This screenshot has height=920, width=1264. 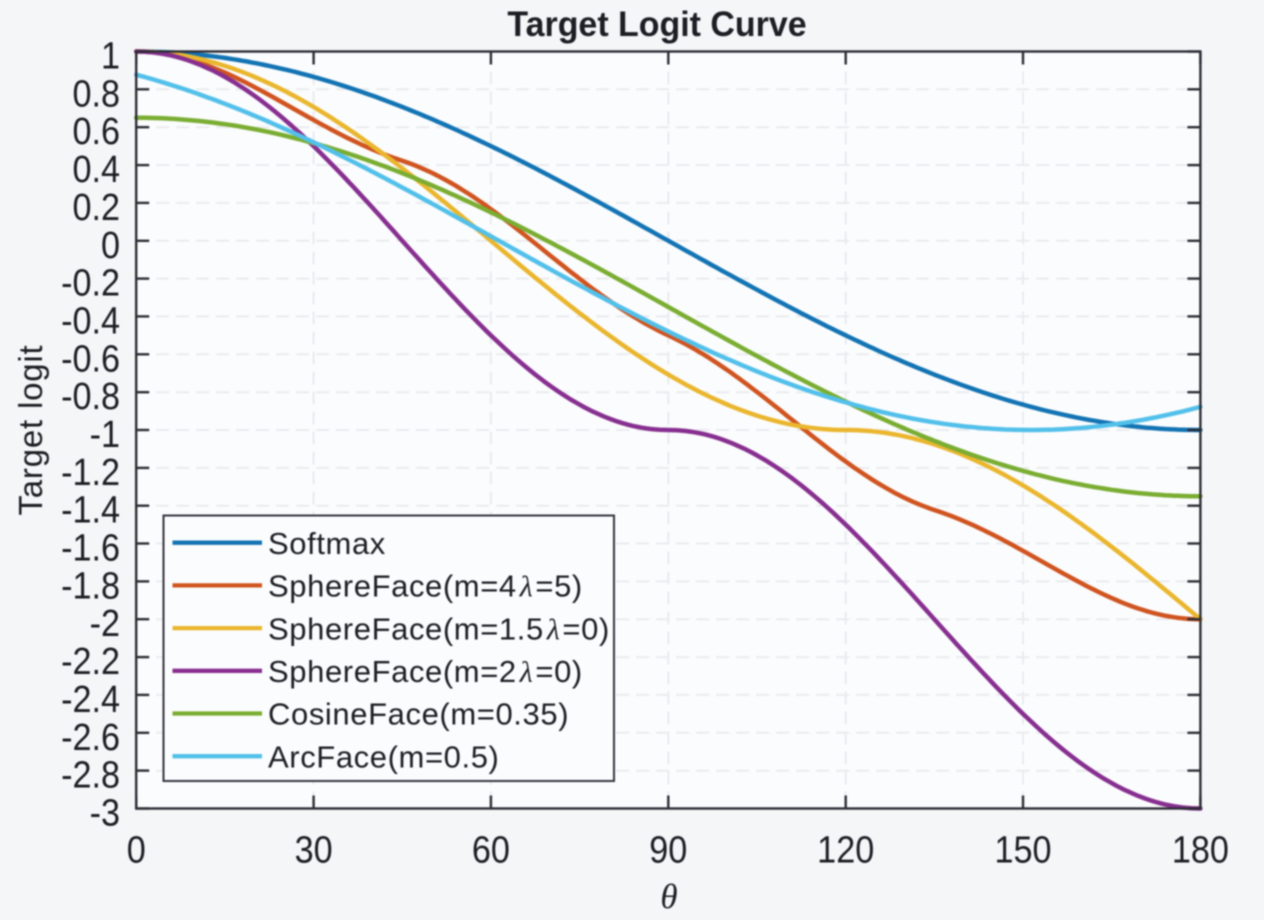 What do you see at coordinates (314, 849) in the screenshot?
I see `svg-text: 30` at bounding box center [314, 849].